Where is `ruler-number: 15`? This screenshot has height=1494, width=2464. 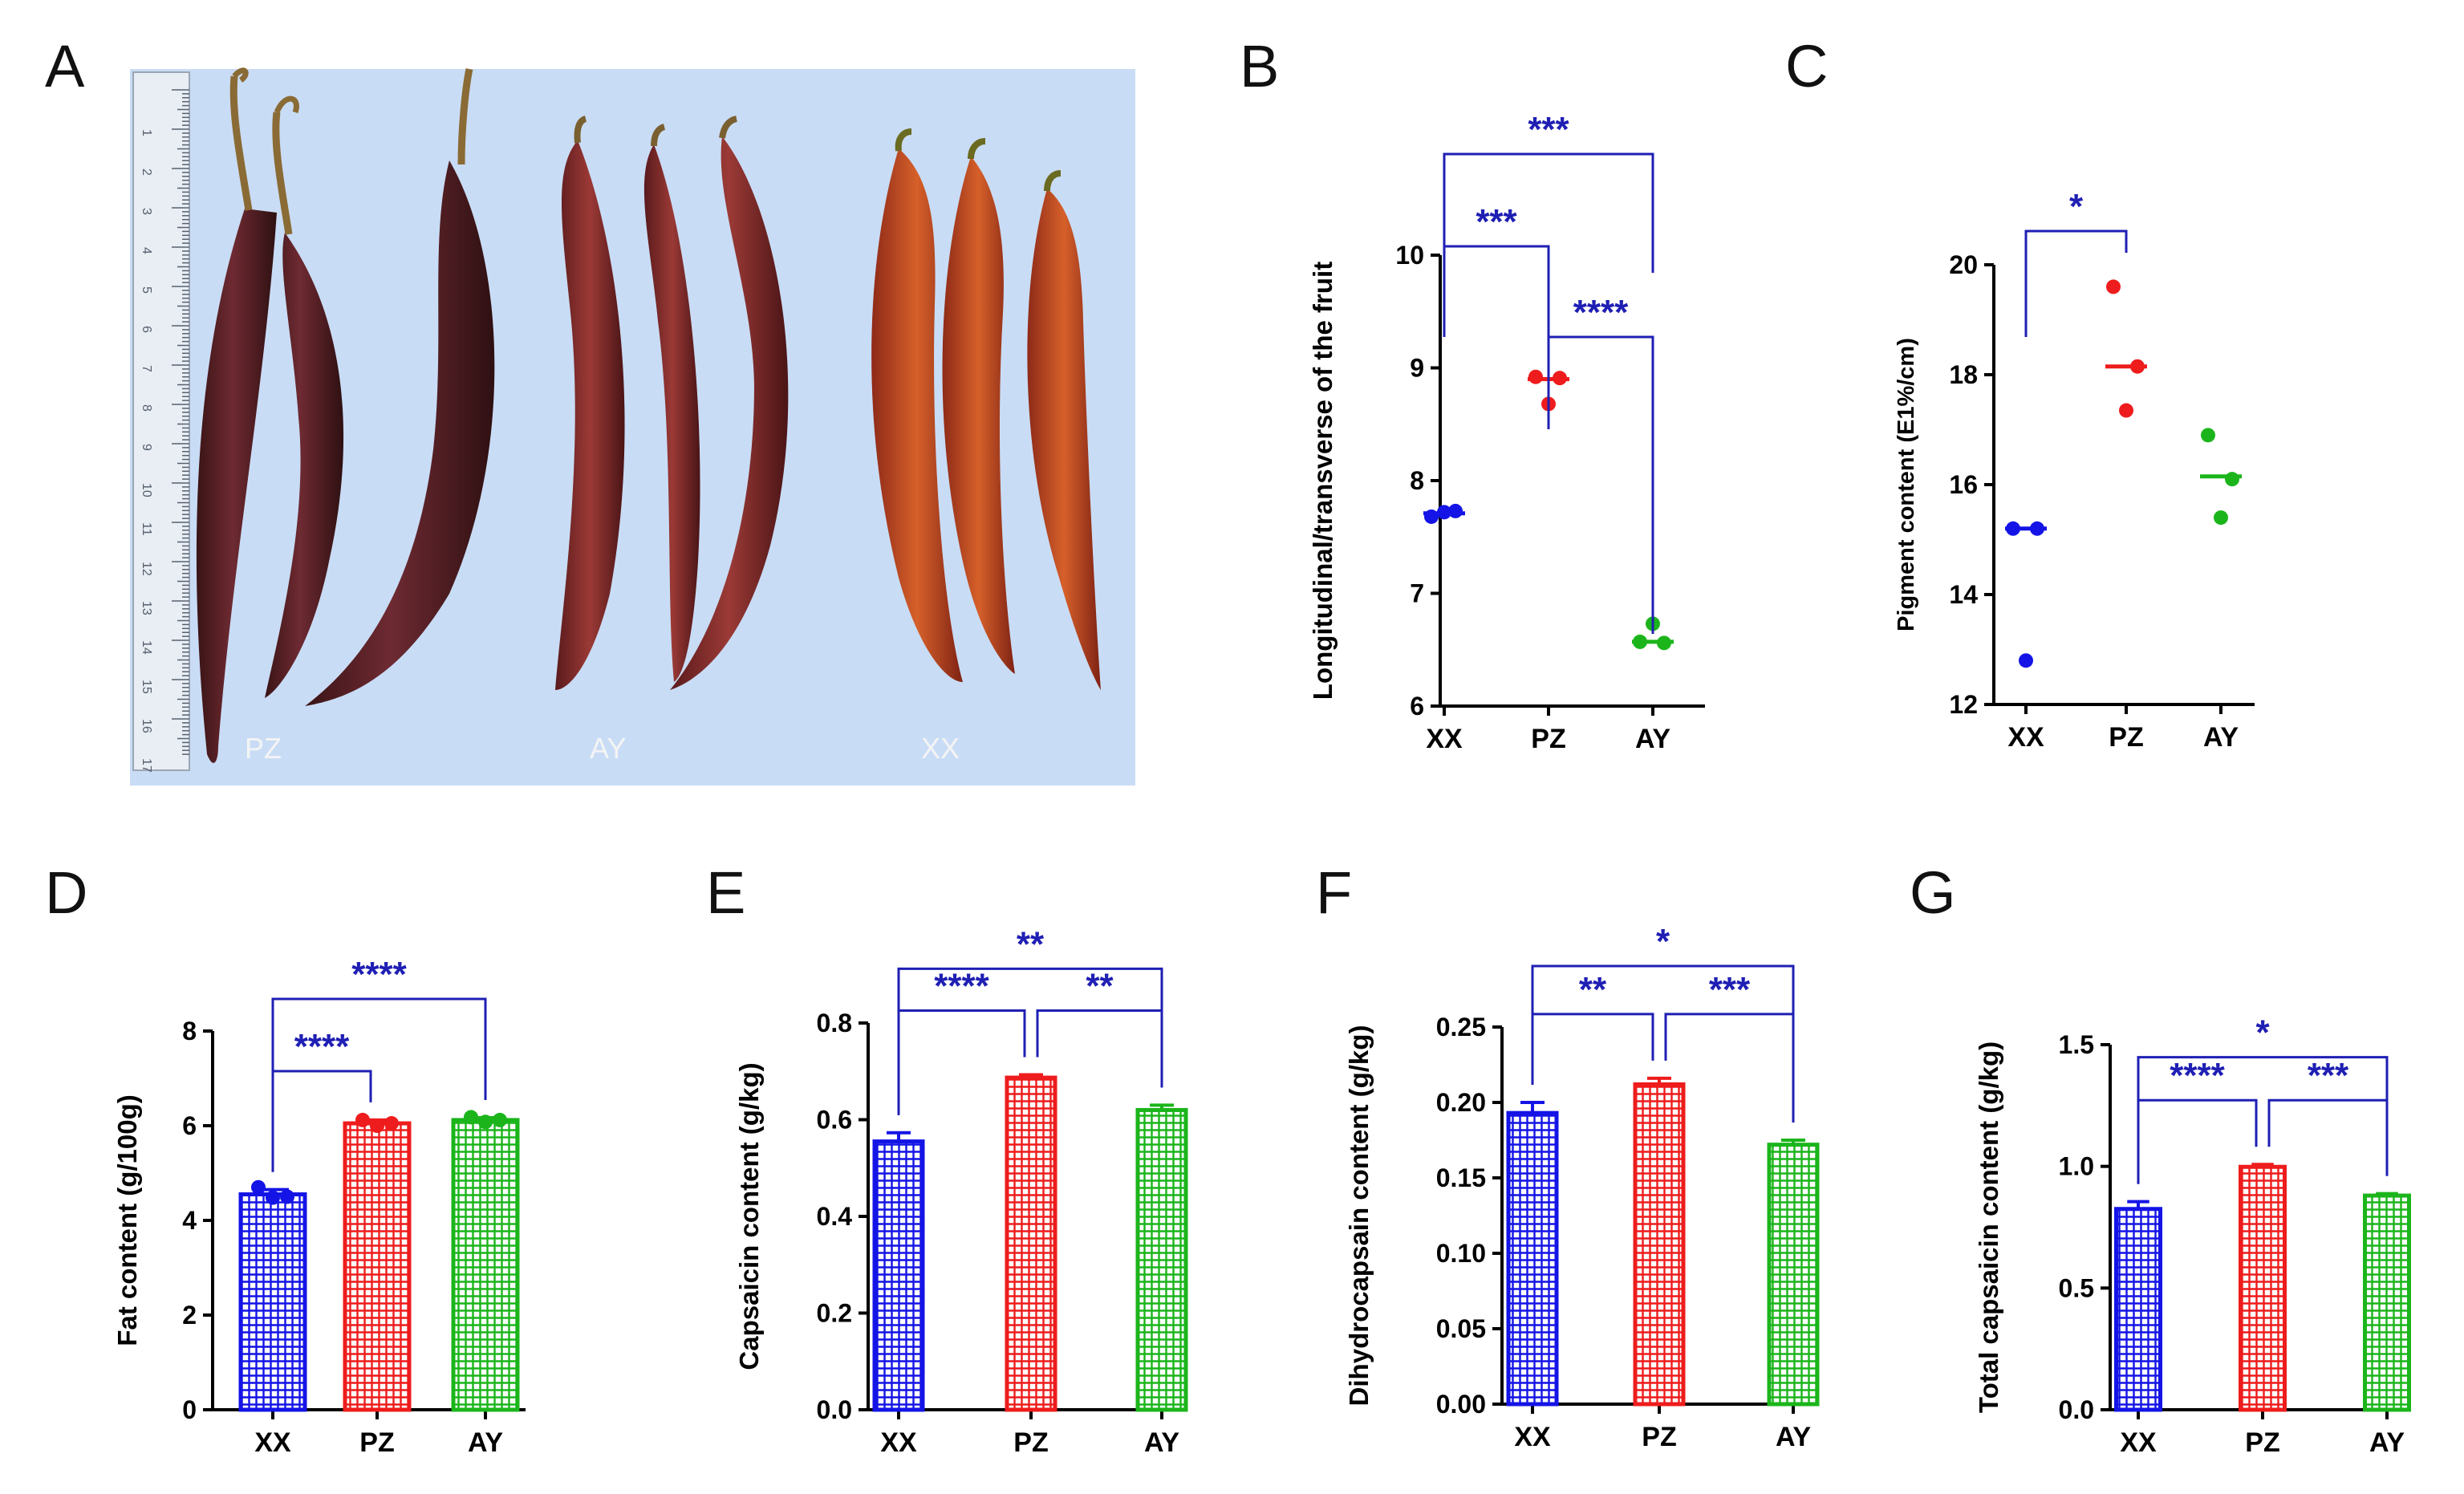 ruler-number: 15 is located at coordinates (146, 687).